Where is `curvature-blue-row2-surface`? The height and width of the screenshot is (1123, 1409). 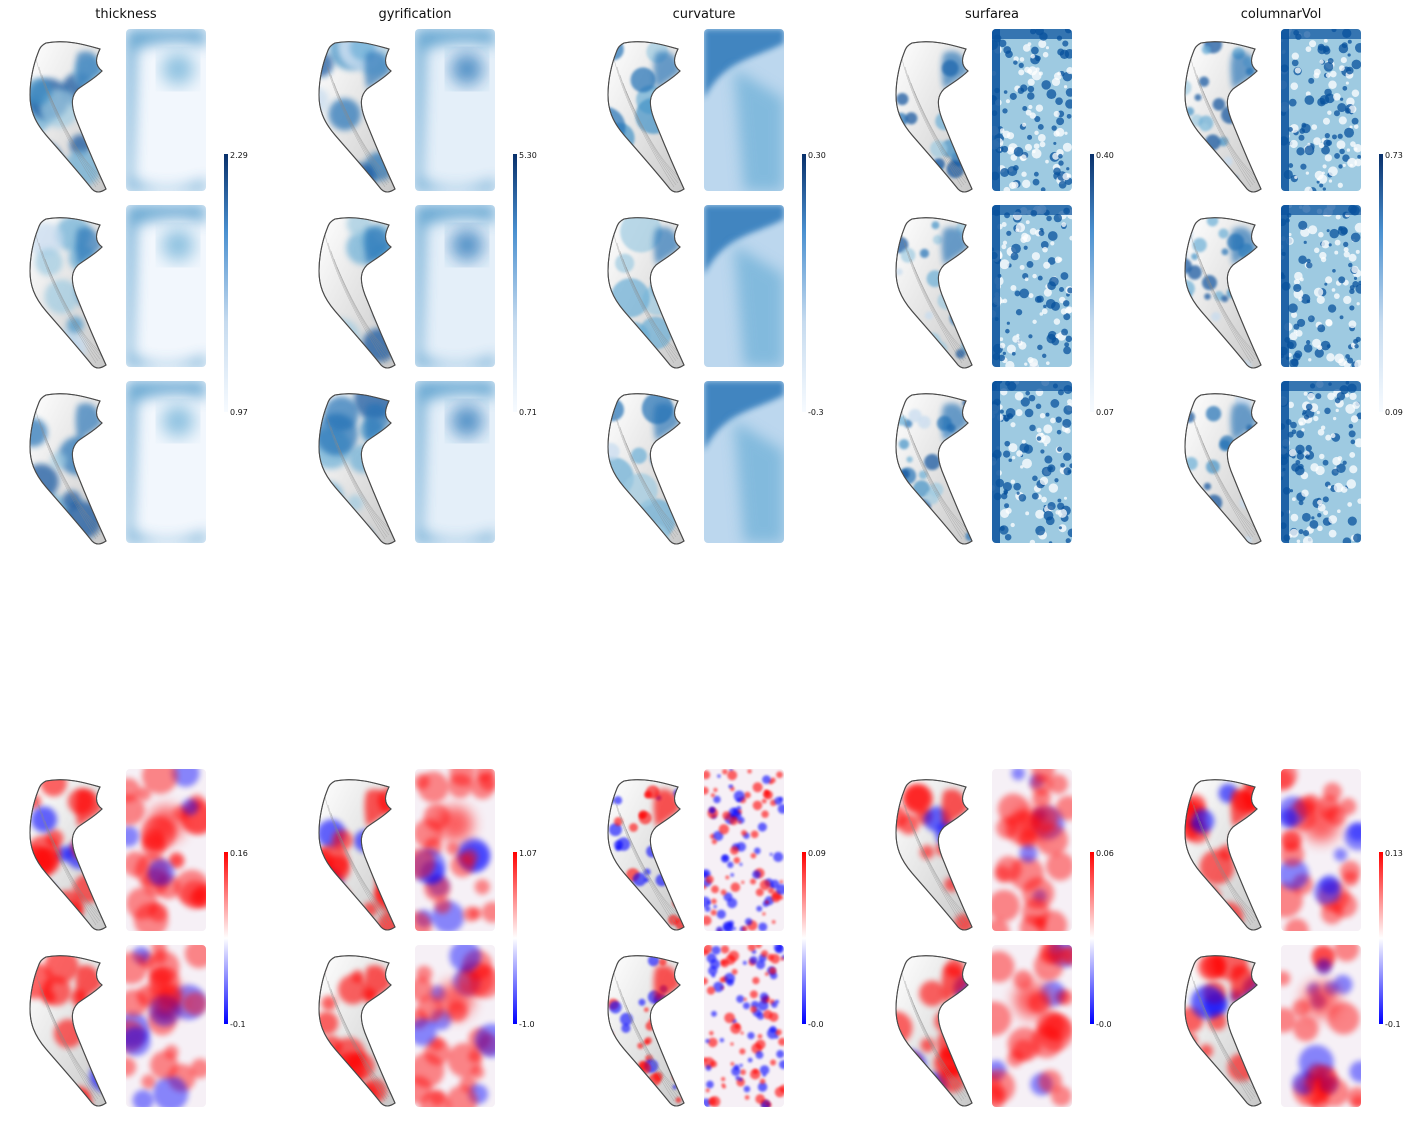
curvature-blue-row2-surface is located at coordinates (646, 293).